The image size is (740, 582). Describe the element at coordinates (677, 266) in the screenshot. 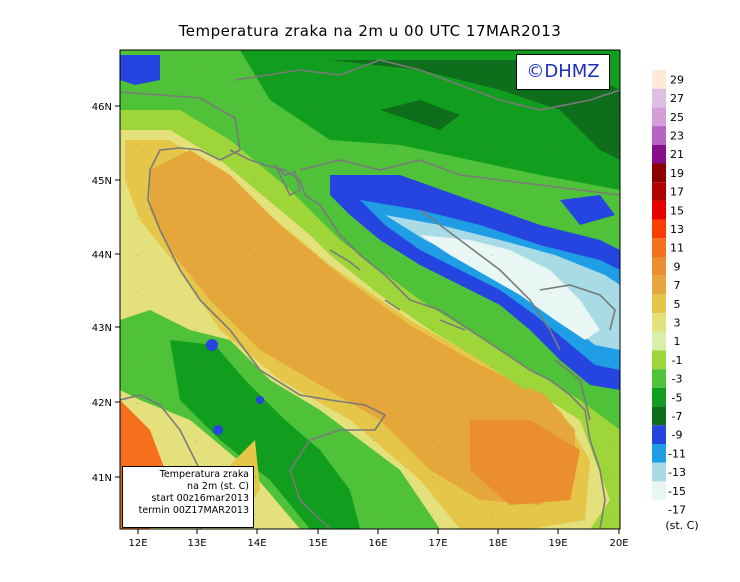

I see `legend-label: 9` at that location.